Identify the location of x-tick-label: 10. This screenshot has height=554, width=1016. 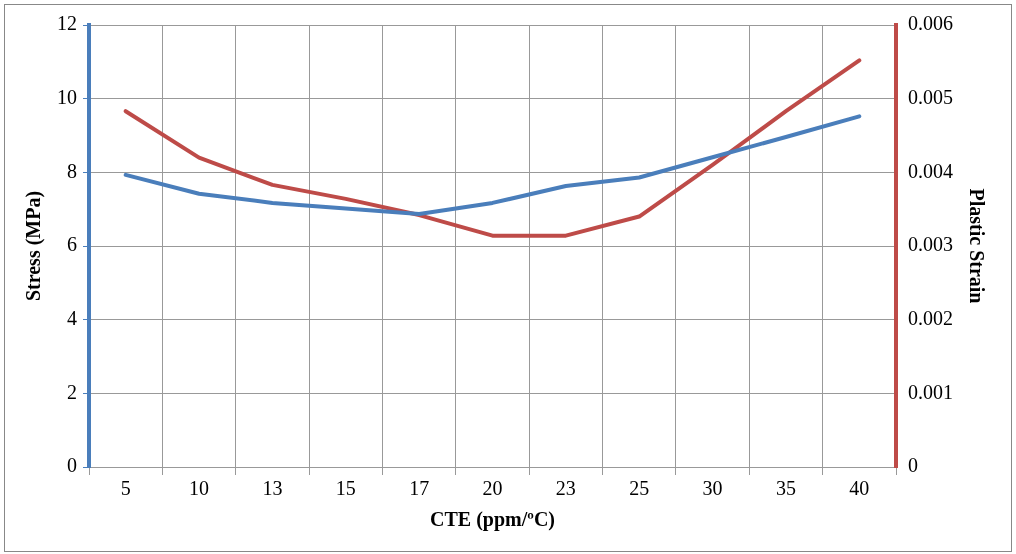
(199, 488).